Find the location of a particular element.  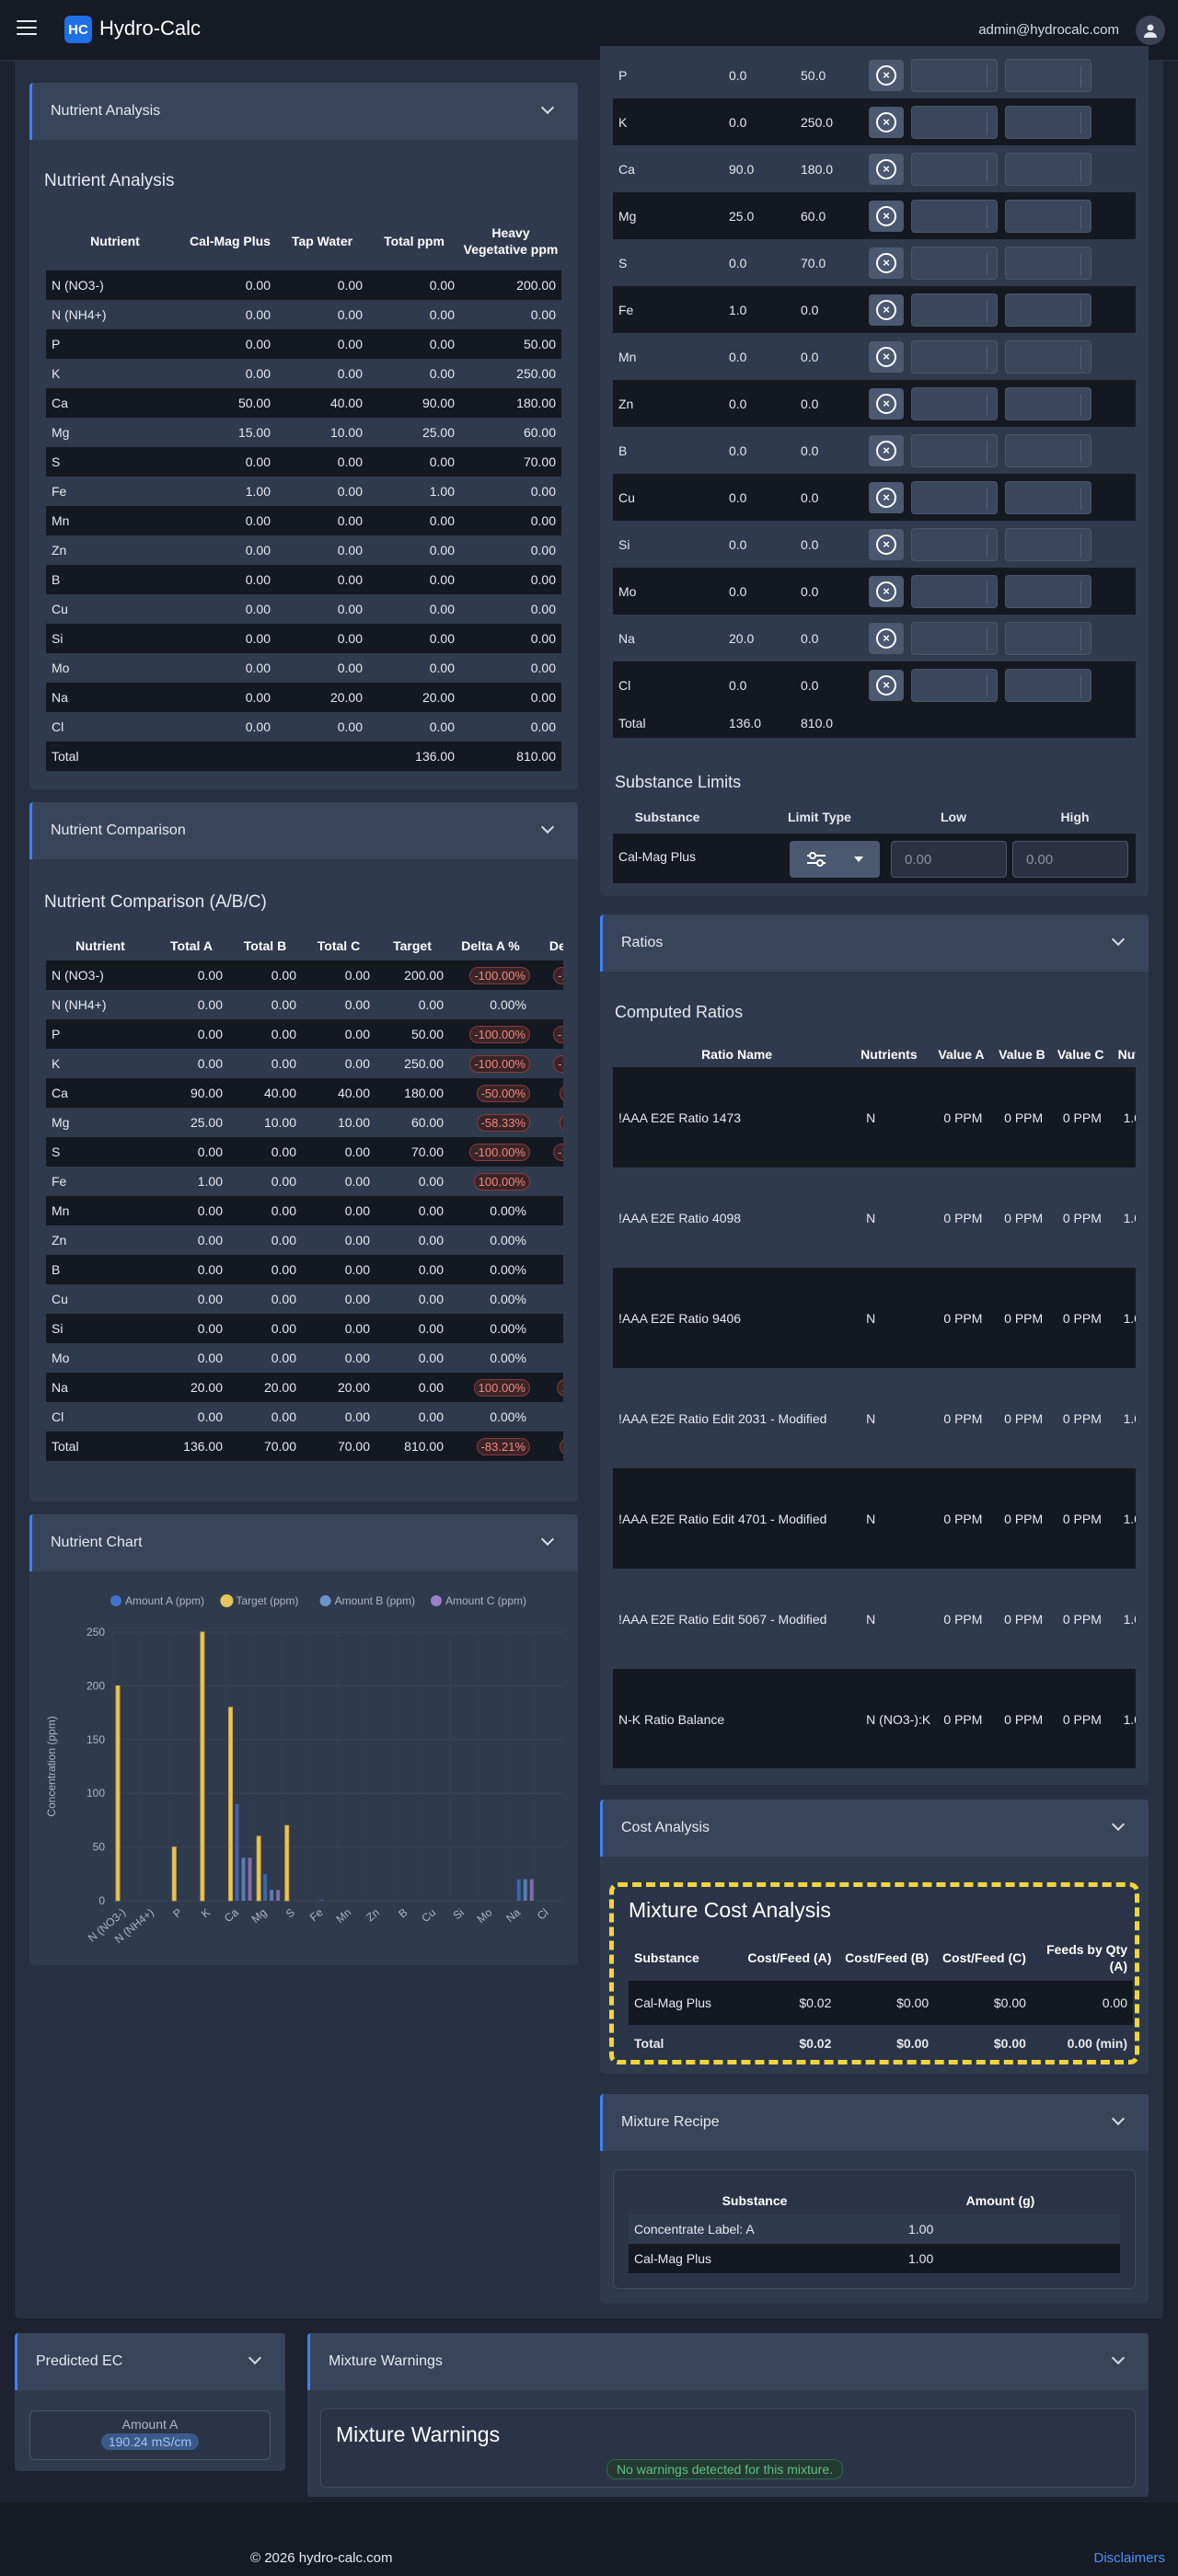

table-cell: Na is located at coordinates (115, 697).